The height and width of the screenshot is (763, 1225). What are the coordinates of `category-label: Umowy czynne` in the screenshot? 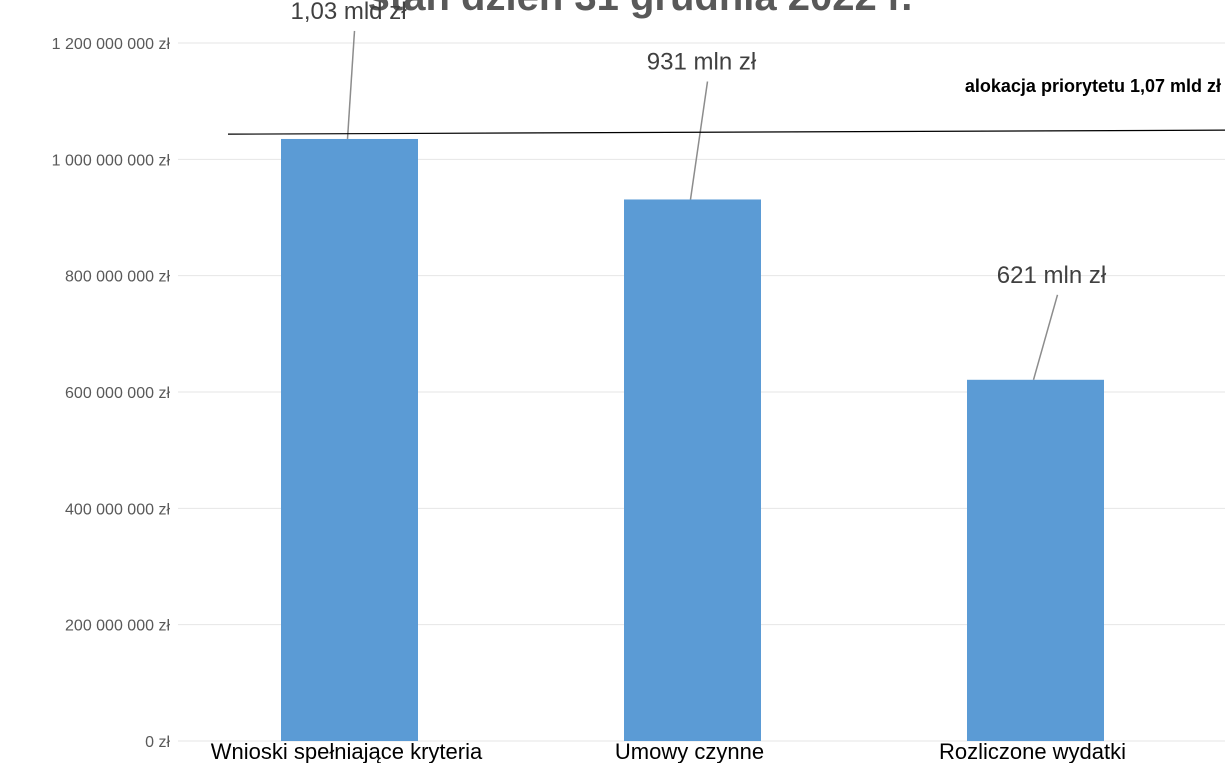 It's located at (689, 751).